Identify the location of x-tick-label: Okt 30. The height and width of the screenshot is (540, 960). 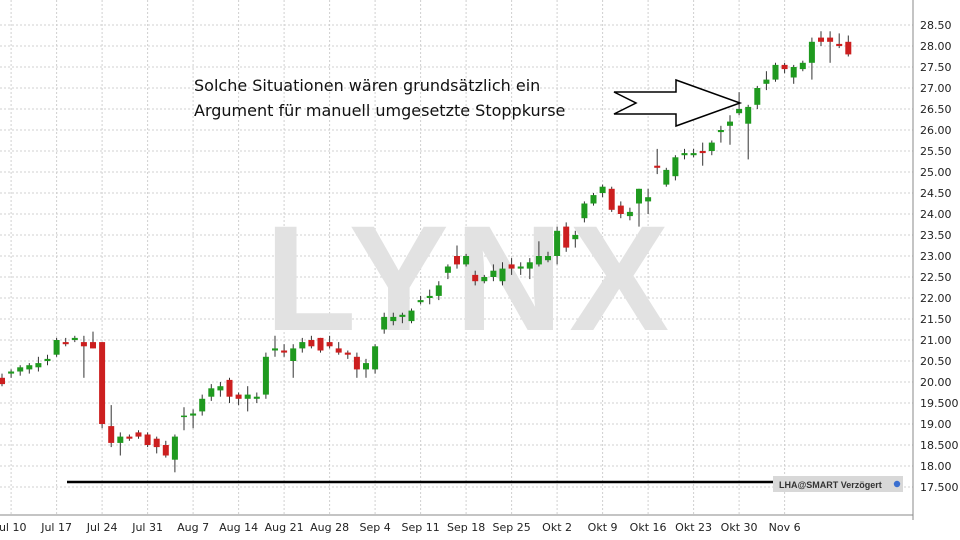
(739, 527).